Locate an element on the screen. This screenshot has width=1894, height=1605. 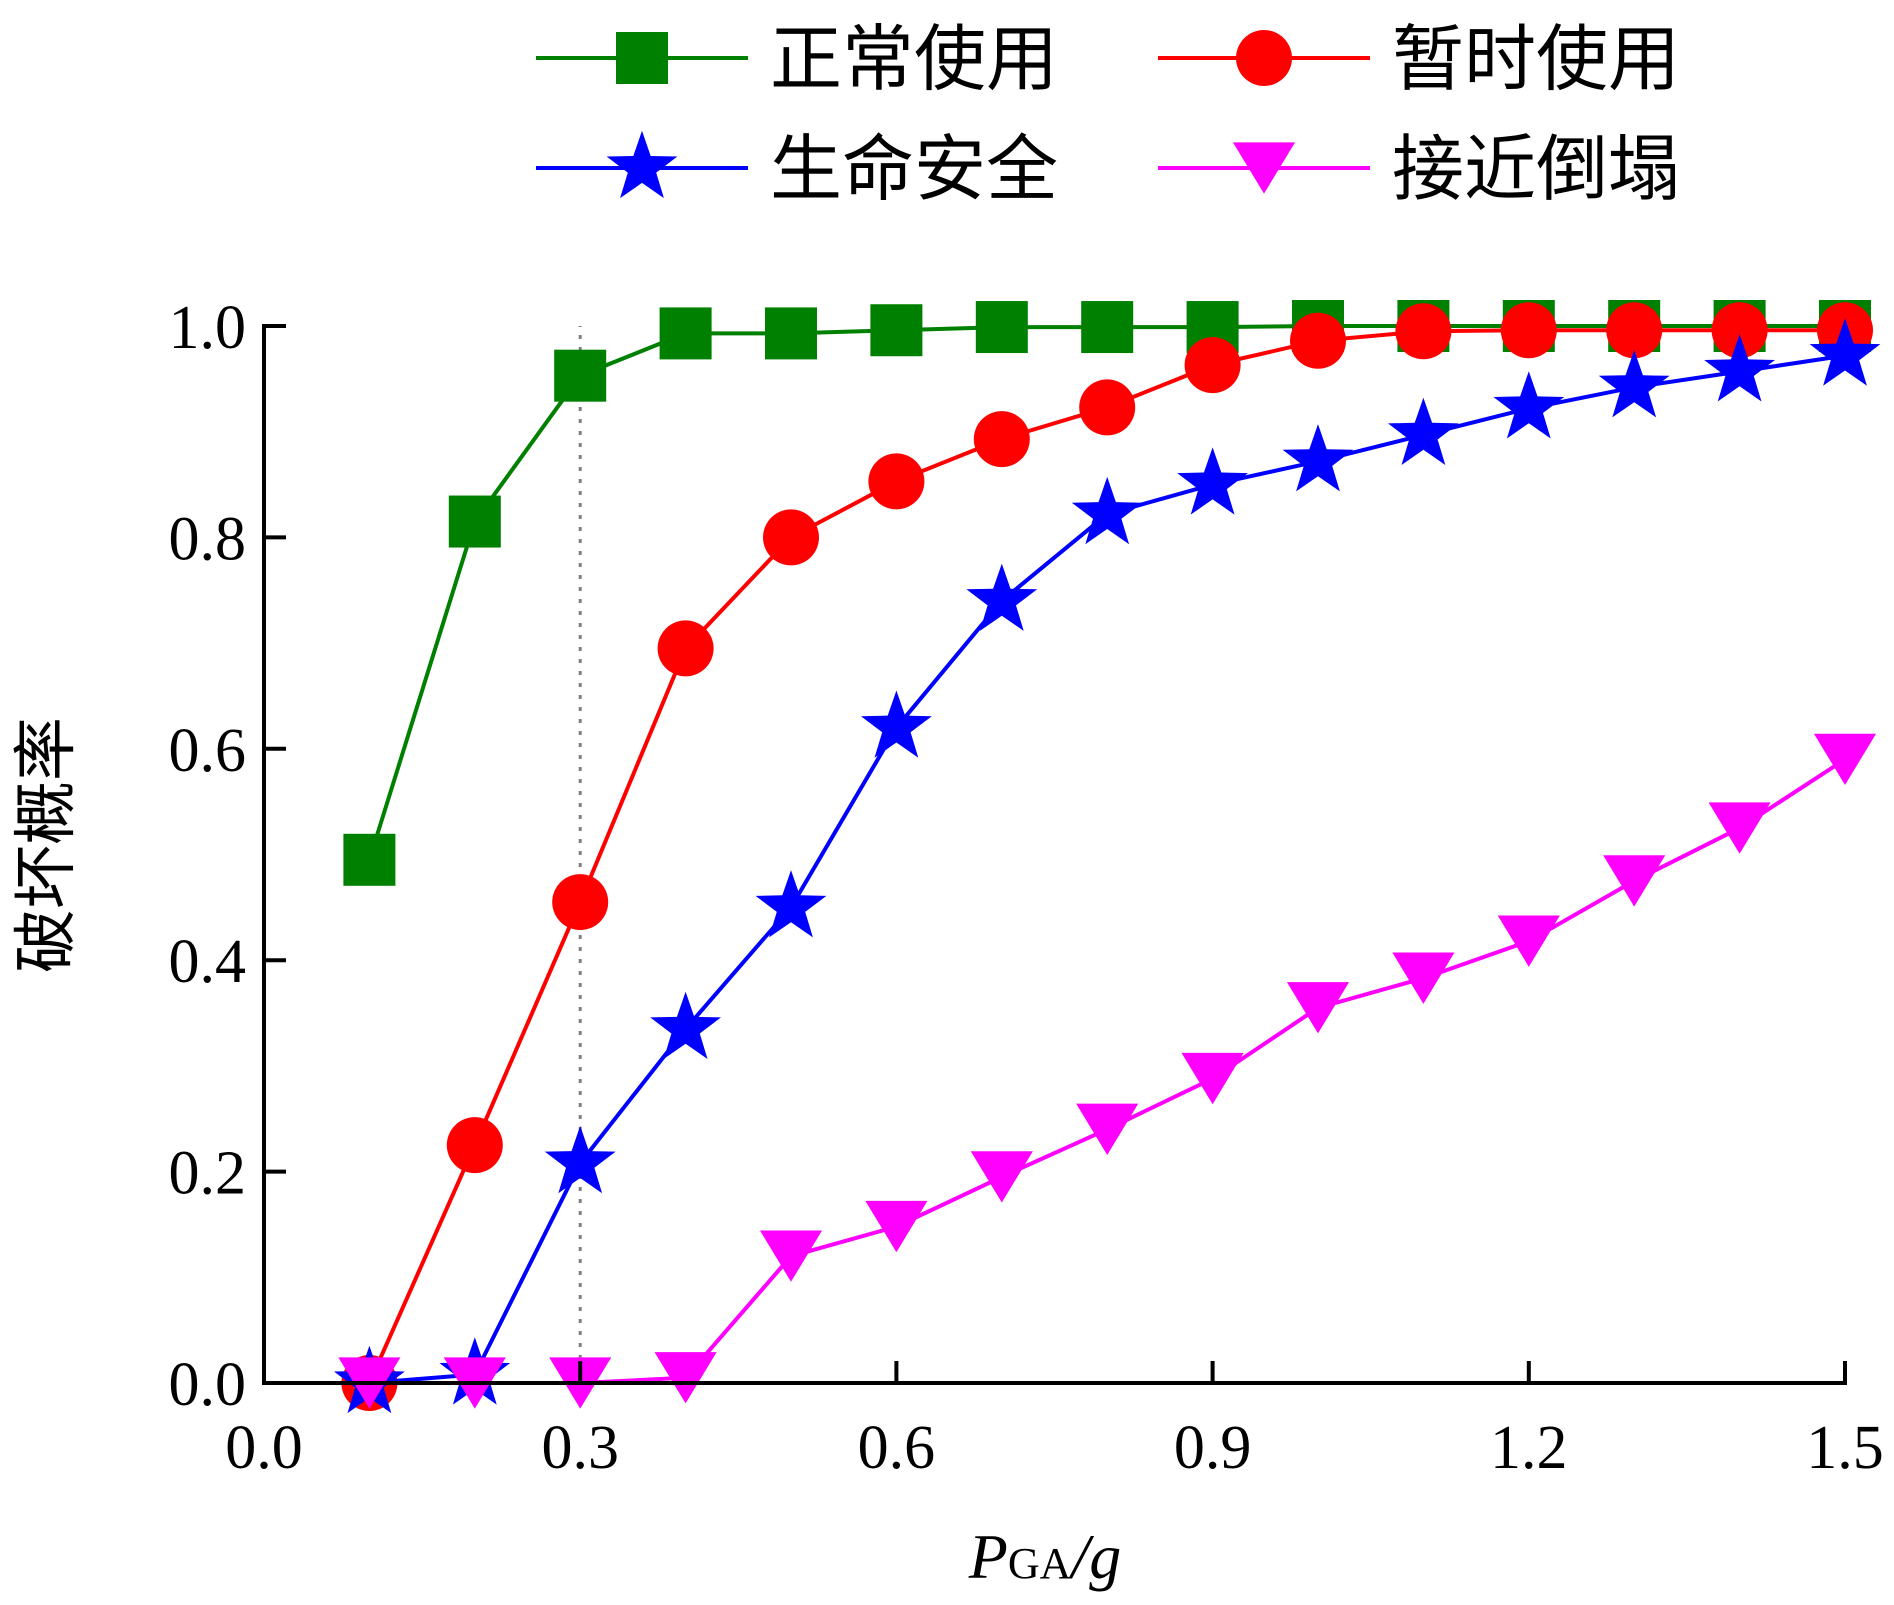
legend-item-2: 暂时使用 is located at coordinates (1419, 60).